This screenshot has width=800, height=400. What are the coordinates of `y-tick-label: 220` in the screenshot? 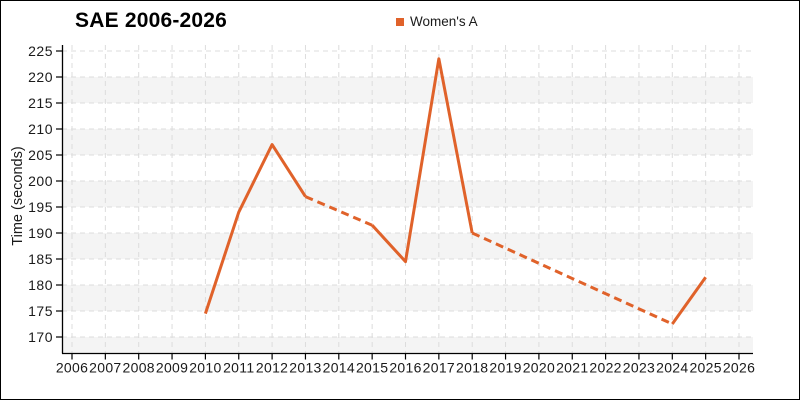 It's located at (40, 77).